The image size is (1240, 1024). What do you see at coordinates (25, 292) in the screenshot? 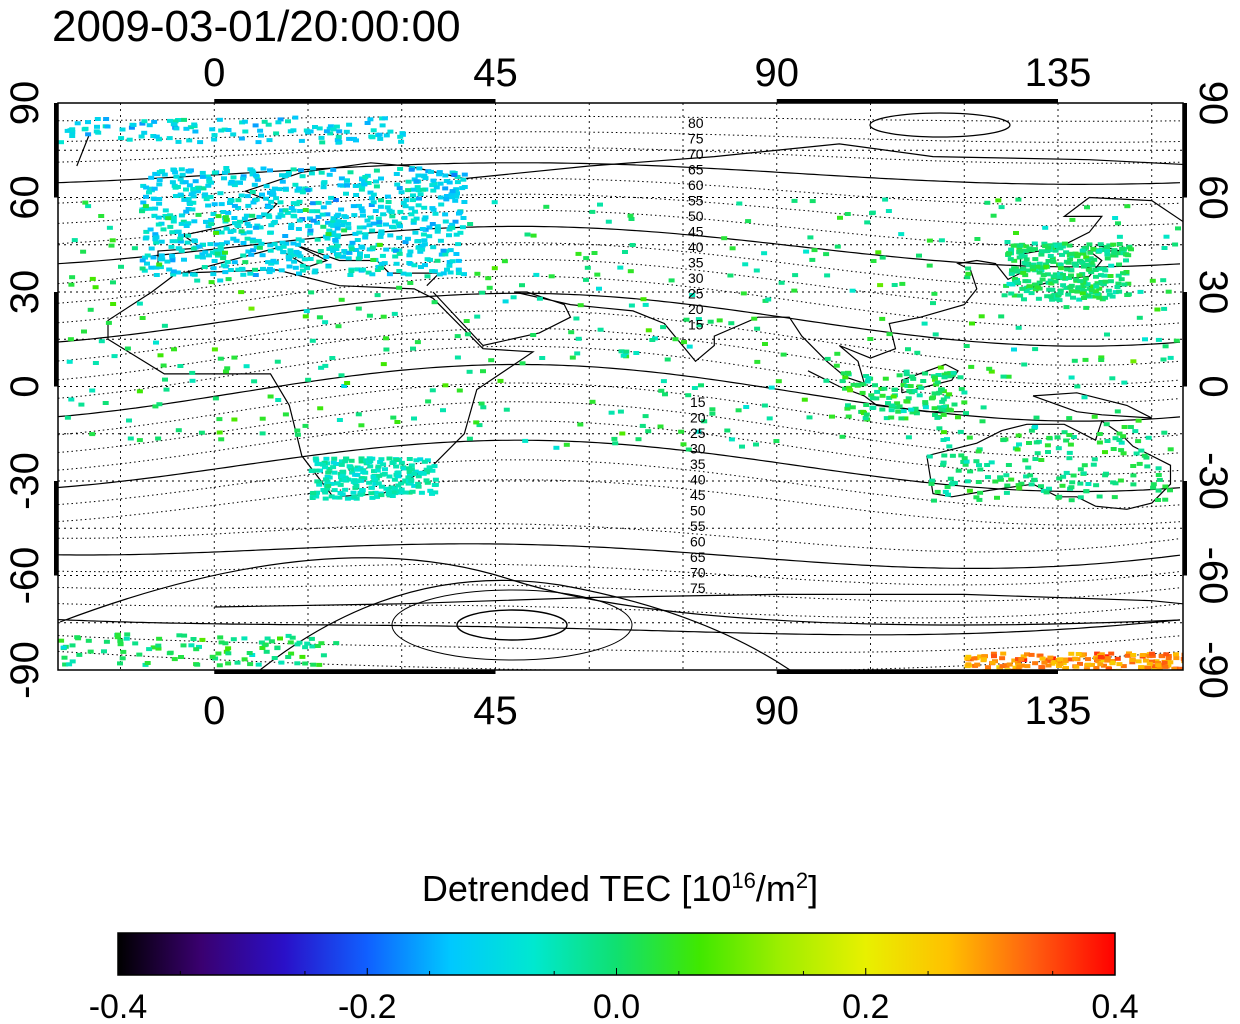
I see `lat-tick-left: 30` at bounding box center [25, 292].